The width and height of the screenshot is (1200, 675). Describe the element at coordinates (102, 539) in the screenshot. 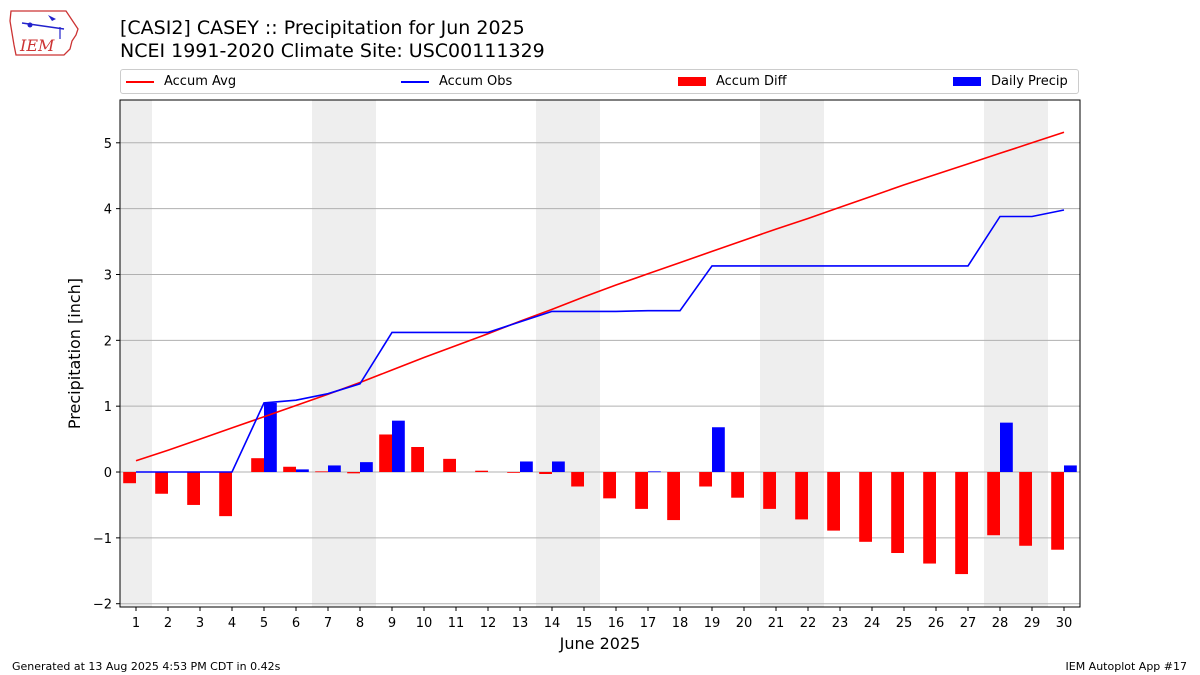

I see `y-tick-label: −1` at that location.